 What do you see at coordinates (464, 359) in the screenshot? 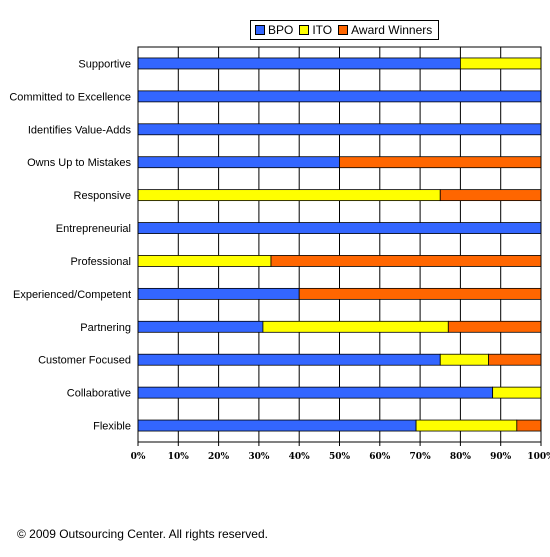
I see `bar-customer-focused-ito` at bounding box center [464, 359].